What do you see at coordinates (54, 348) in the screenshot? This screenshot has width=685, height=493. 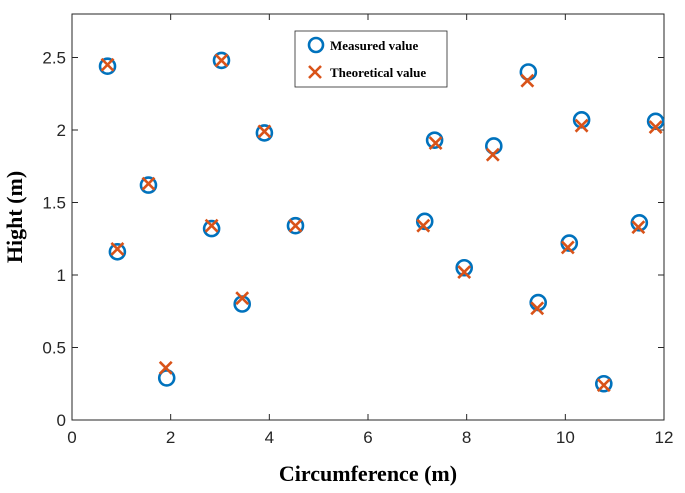 I see `y-tick-label: 0.5` at bounding box center [54, 348].